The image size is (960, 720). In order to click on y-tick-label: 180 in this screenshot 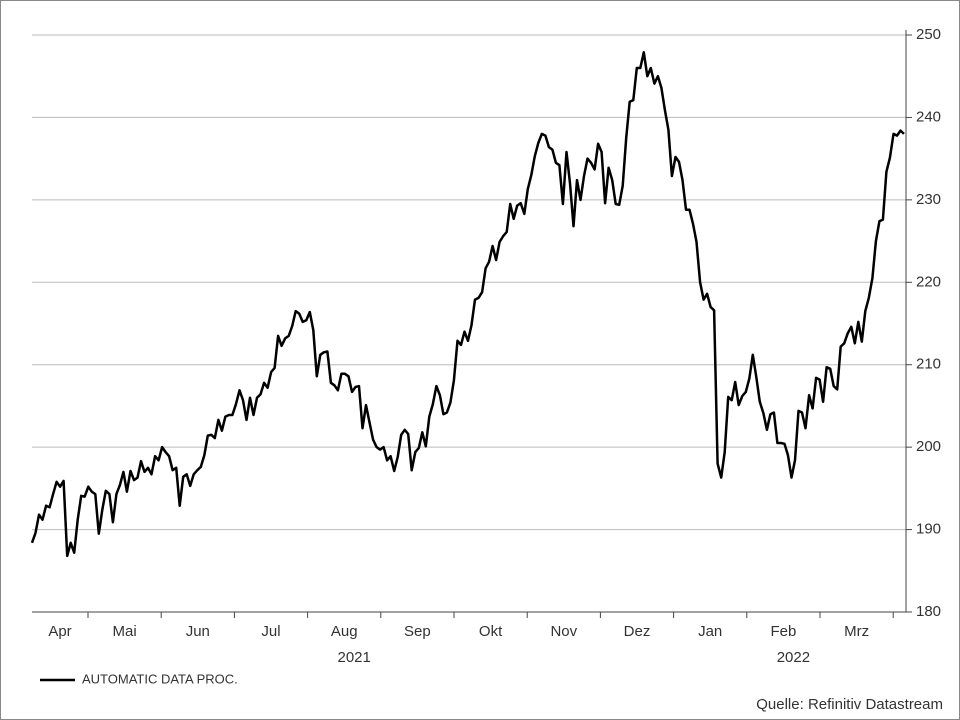, I will do `click(928, 611)`.